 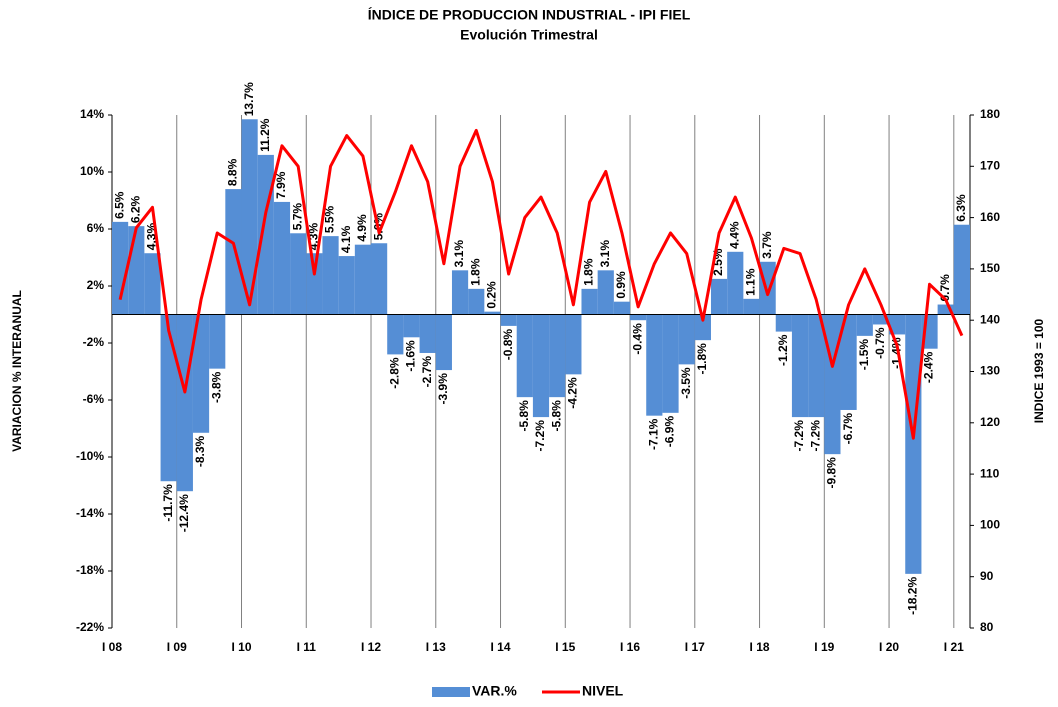 I want to click on y-tick-label: 6%, so click(x=96, y=228).